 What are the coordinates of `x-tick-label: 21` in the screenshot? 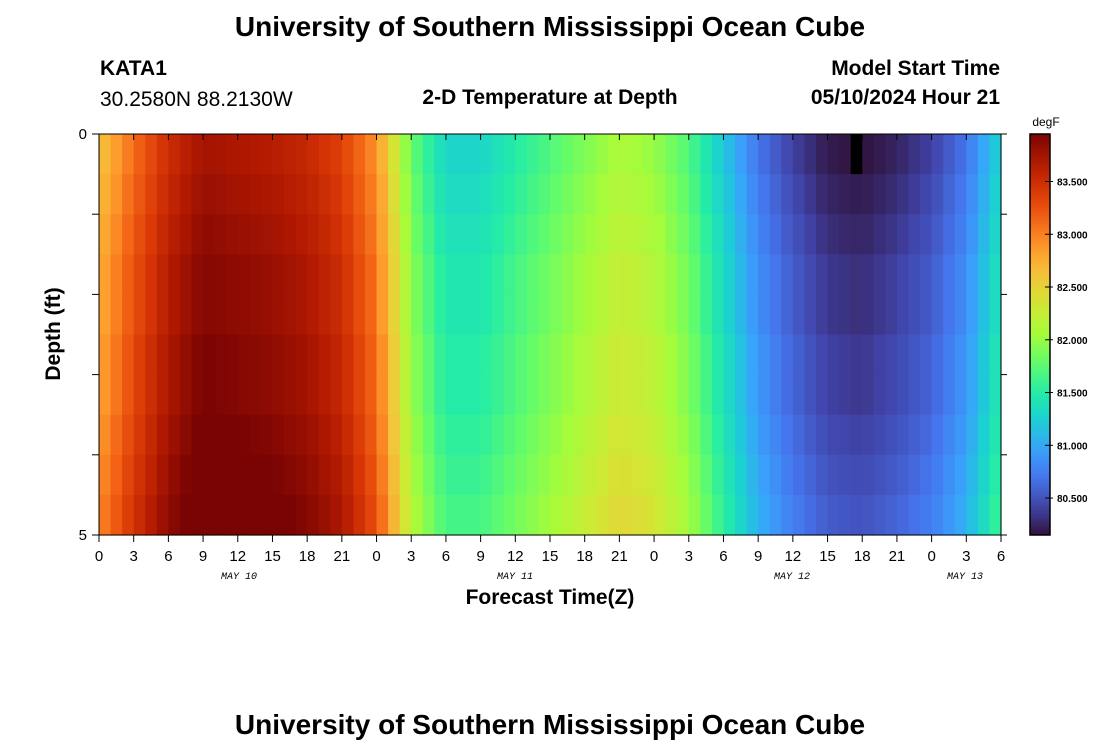 It's located at (342, 556).